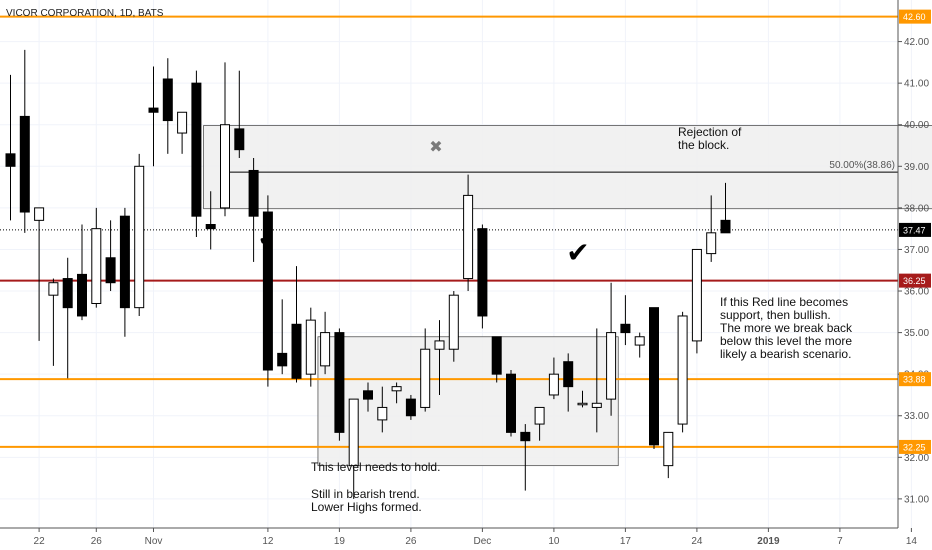 This screenshot has width=932, height=550. What do you see at coordinates (577, 252) in the screenshot?
I see `check-large-icon: ✔` at bounding box center [577, 252].